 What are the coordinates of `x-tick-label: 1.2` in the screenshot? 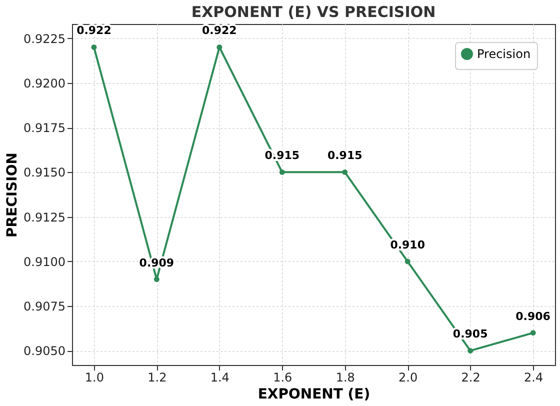 It's located at (157, 377).